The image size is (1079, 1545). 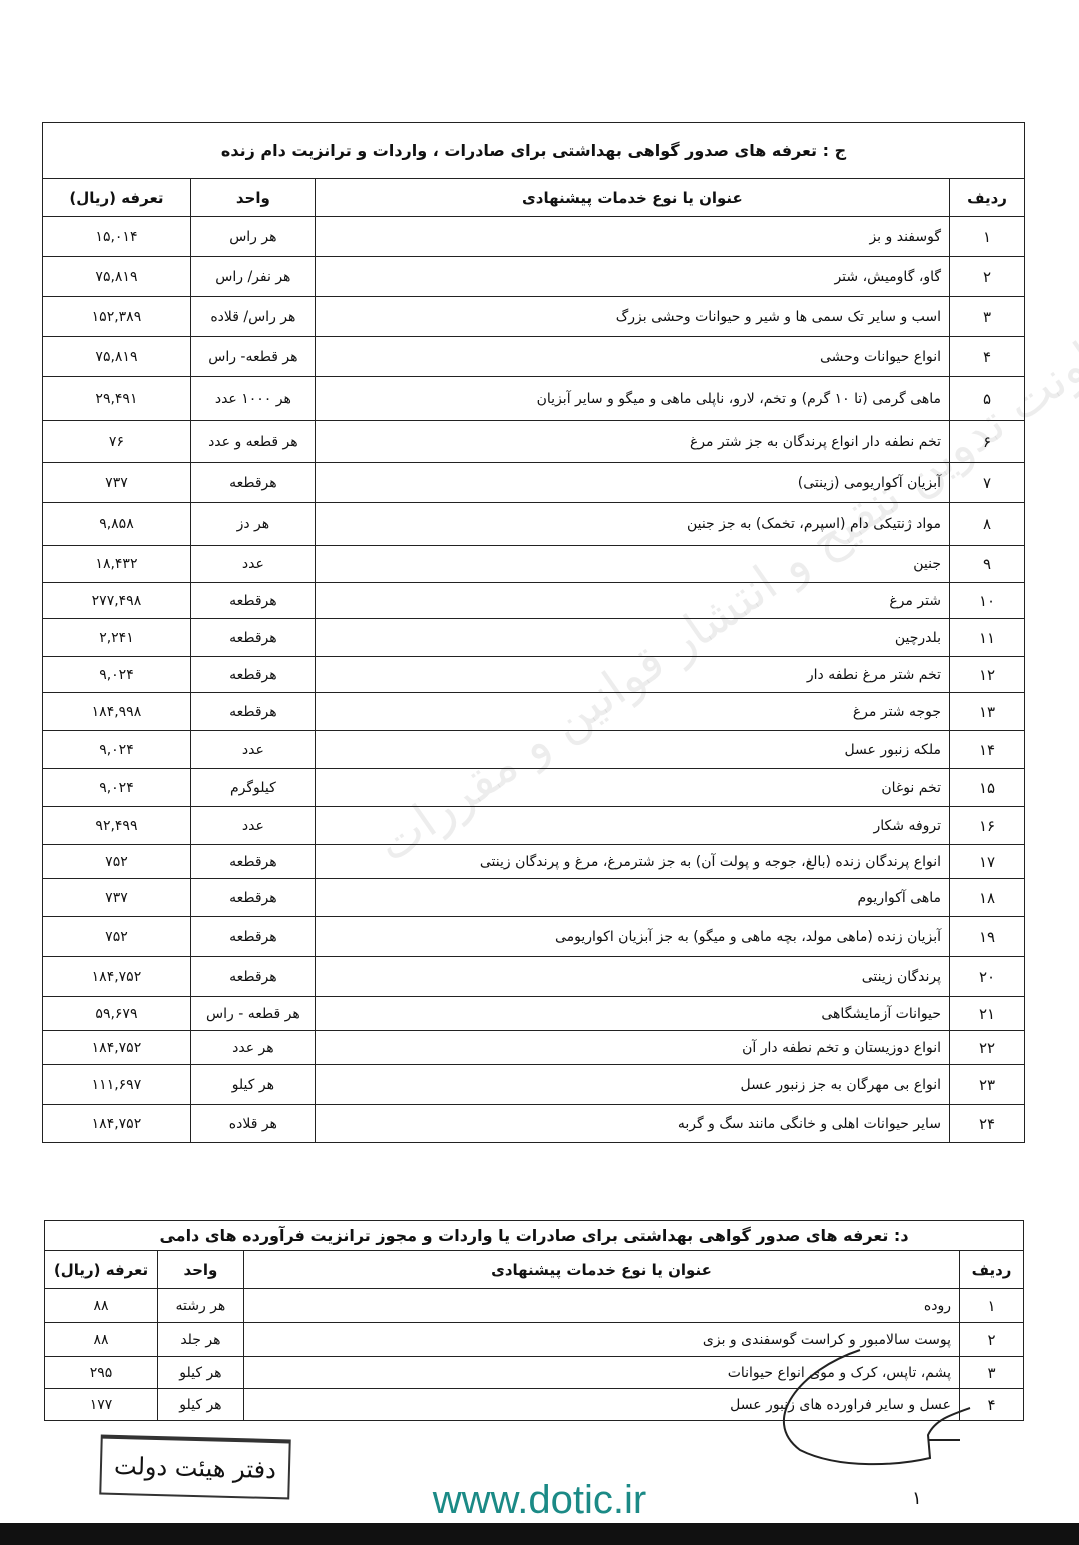 I want to click on service-title: گوسفند و بز, so click(x=632, y=236).